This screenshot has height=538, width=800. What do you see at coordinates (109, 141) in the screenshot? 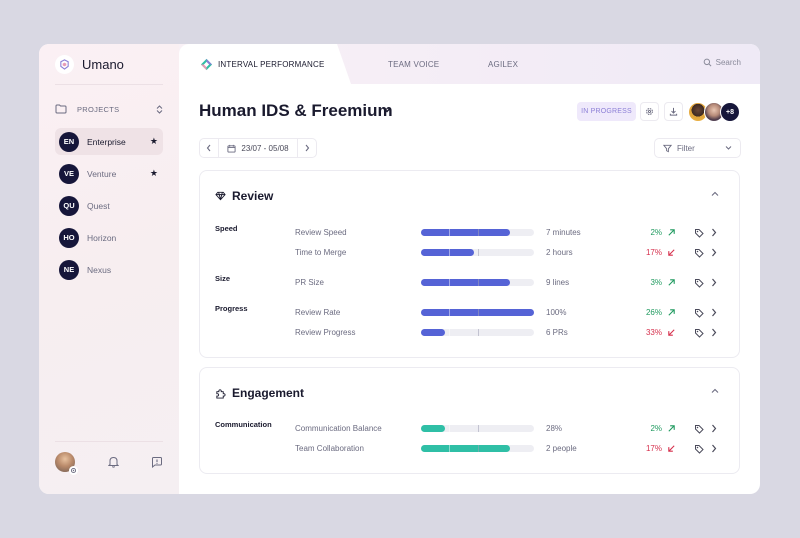
I see `sidebar-item-enterprise: EN Enterprise ★` at bounding box center [109, 141].